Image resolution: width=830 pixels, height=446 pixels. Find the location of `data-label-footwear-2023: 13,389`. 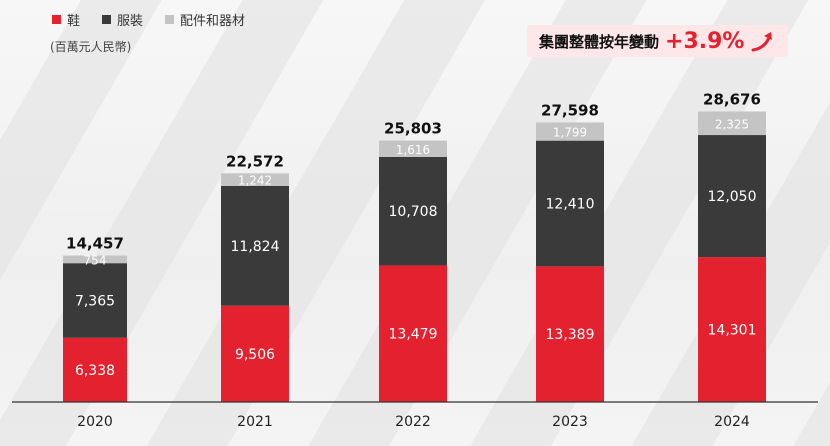

data-label-footwear-2023: 13,389 is located at coordinates (570, 335).